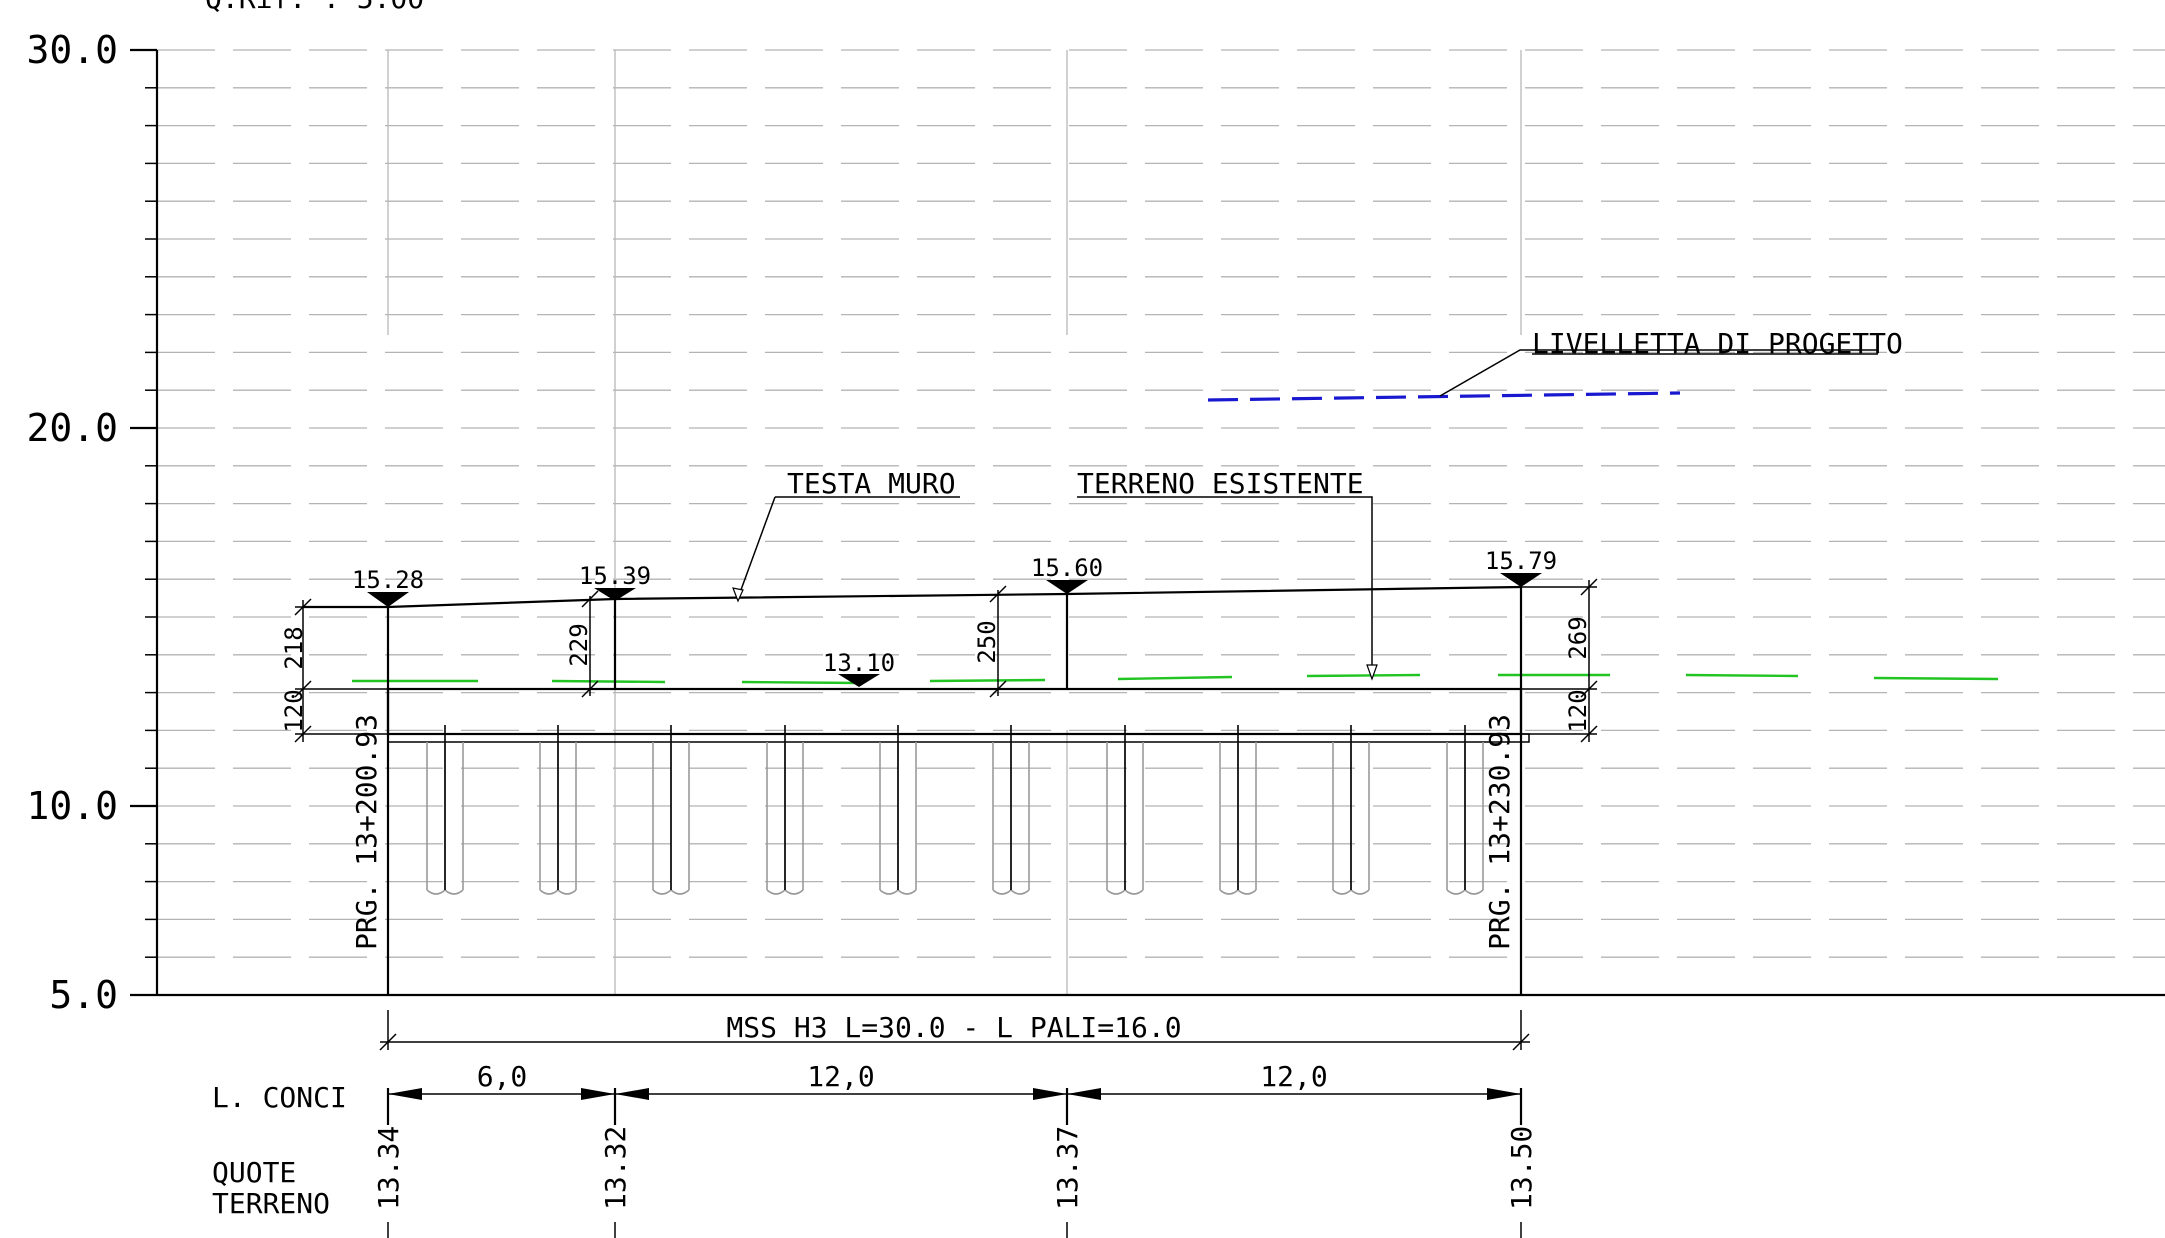 This screenshot has height=1238, width=2165. What do you see at coordinates (92, 522) in the screenshot?
I see `elevation-axis: 30.0 20.0 10.0 5.0` at bounding box center [92, 522].